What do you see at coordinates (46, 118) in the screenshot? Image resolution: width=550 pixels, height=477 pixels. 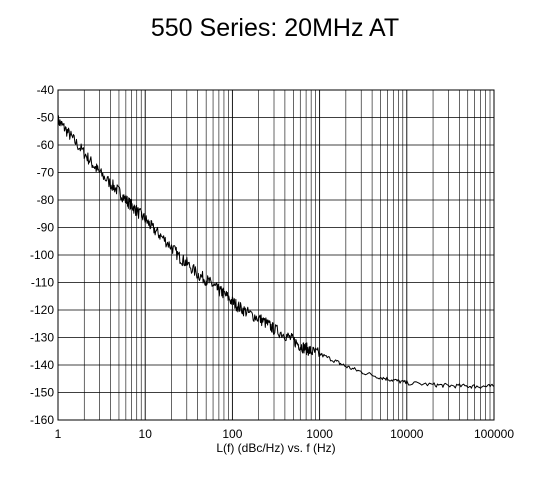 I see `y-tick-label: -50` at bounding box center [46, 118].